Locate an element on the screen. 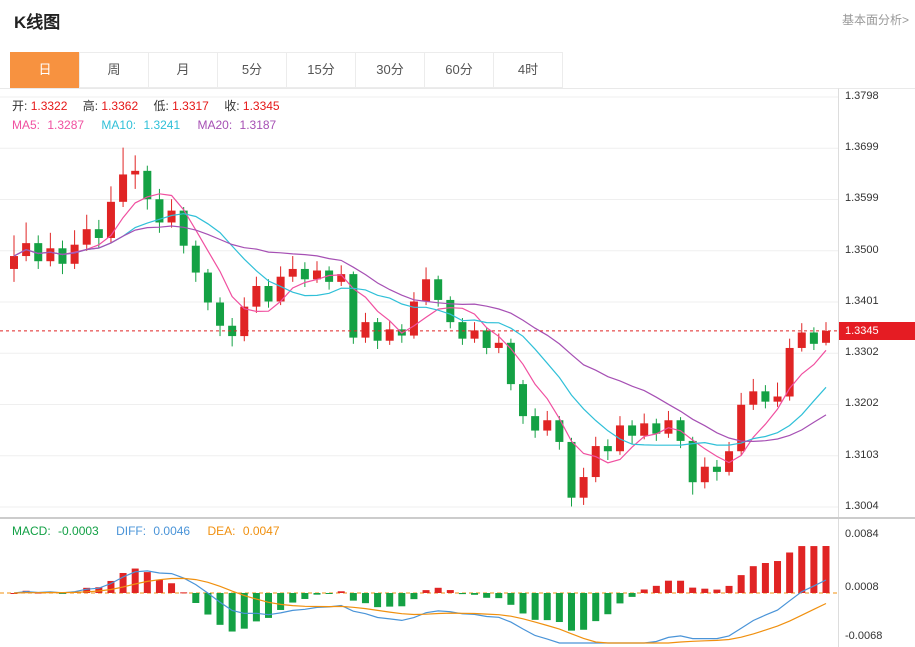  ma10-value: 1.3241 is located at coordinates (162, 125).